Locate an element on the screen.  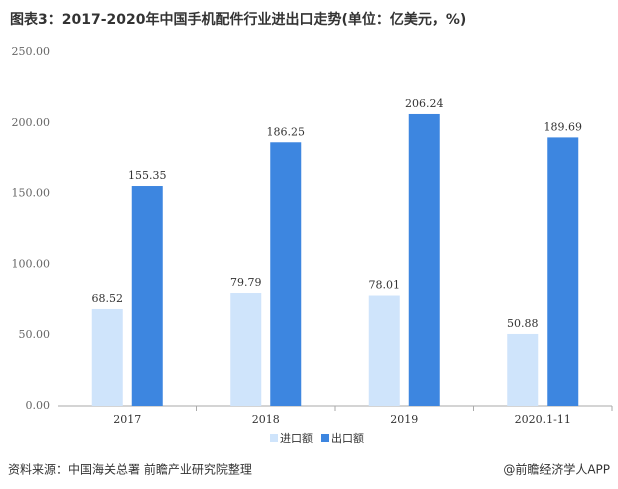
y-tick-label: 50.00 is located at coordinates (35, 334).